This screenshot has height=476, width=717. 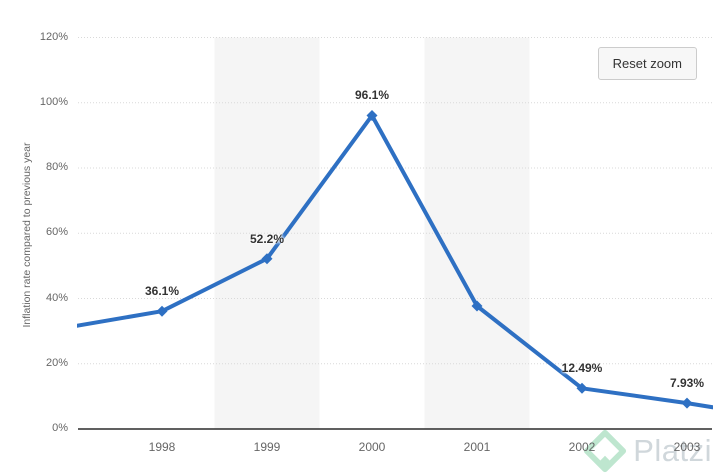 What do you see at coordinates (672, 450) in the screenshot?
I see `platzi-watermark-text: Platzi` at bounding box center [672, 450].